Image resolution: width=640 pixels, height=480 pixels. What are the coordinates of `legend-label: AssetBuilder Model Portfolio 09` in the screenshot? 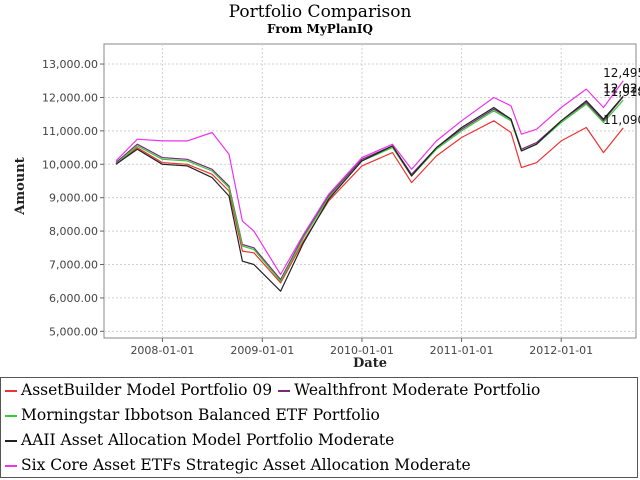 It's located at (147, 390).